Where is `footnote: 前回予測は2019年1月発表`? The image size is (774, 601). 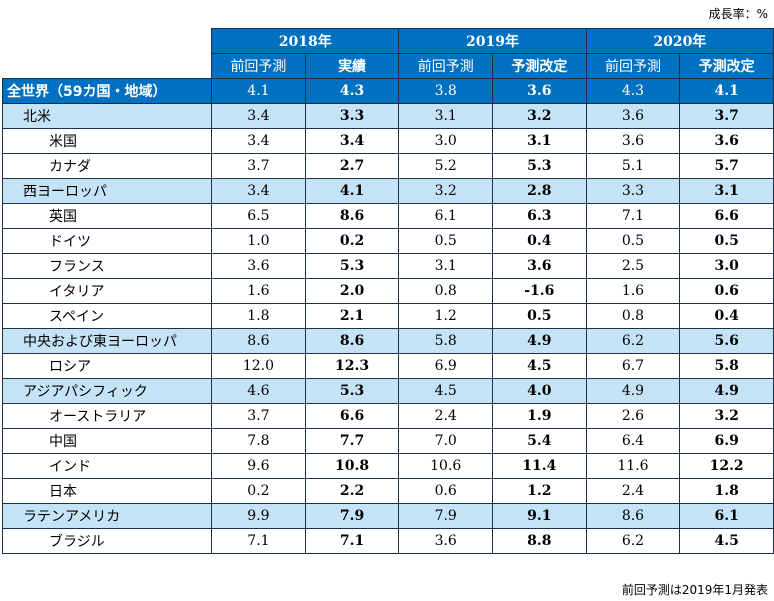
footnote: 前回予測は2019年1月発表 is located at coordinates (694, 590).